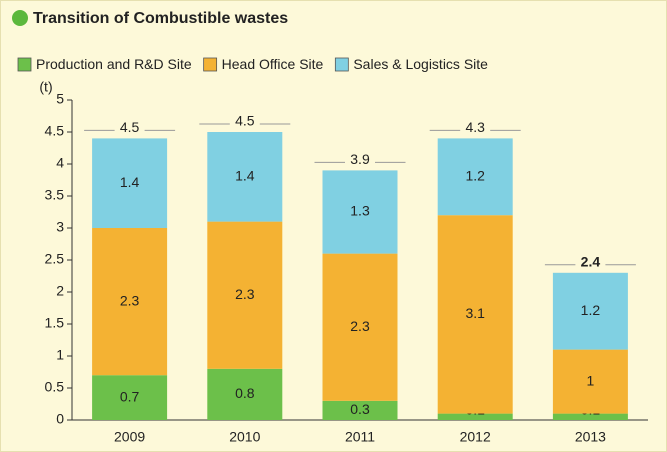  What do you see at coordinates (160, 18) in the screenshot?
I see `chart-title: Transition of Combustible wastes` at bounding box center [160, 18].